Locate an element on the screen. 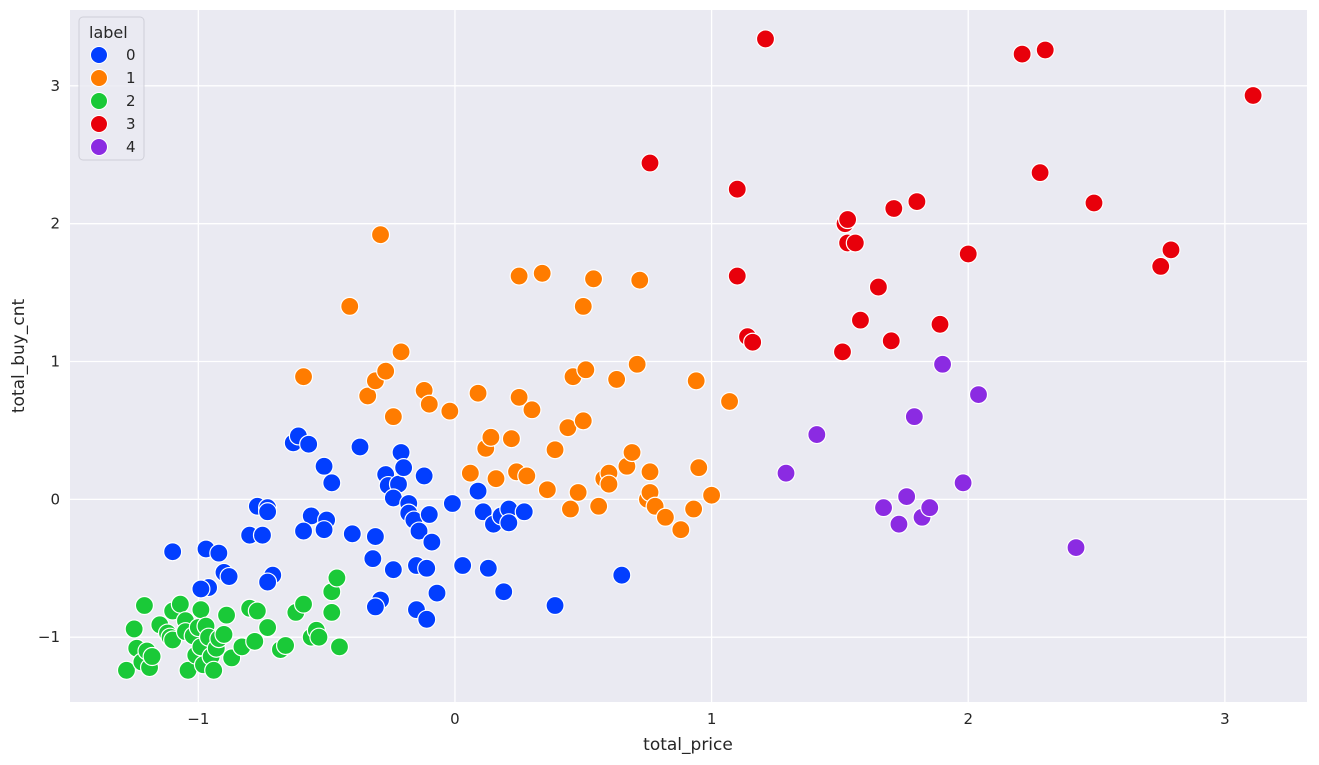  y-axis-label: total_buy_cnt is located at coordinates (19, 356).